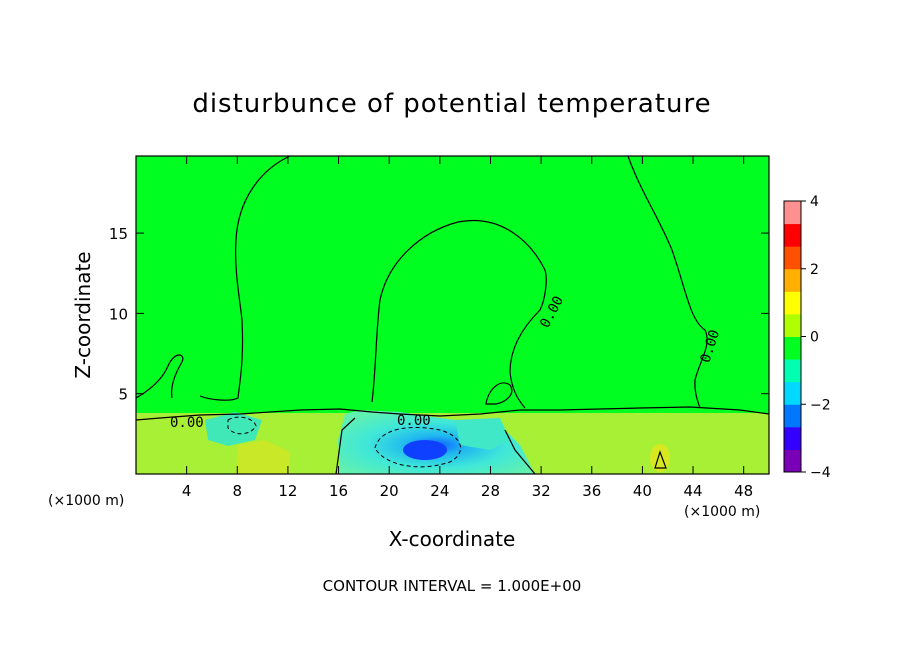 This screenshot has width=904, height=654. What do you see at coordinates (338, 491) in the screenshot?
I see `x-tick-label: 16` at bounding box center [338, 491].